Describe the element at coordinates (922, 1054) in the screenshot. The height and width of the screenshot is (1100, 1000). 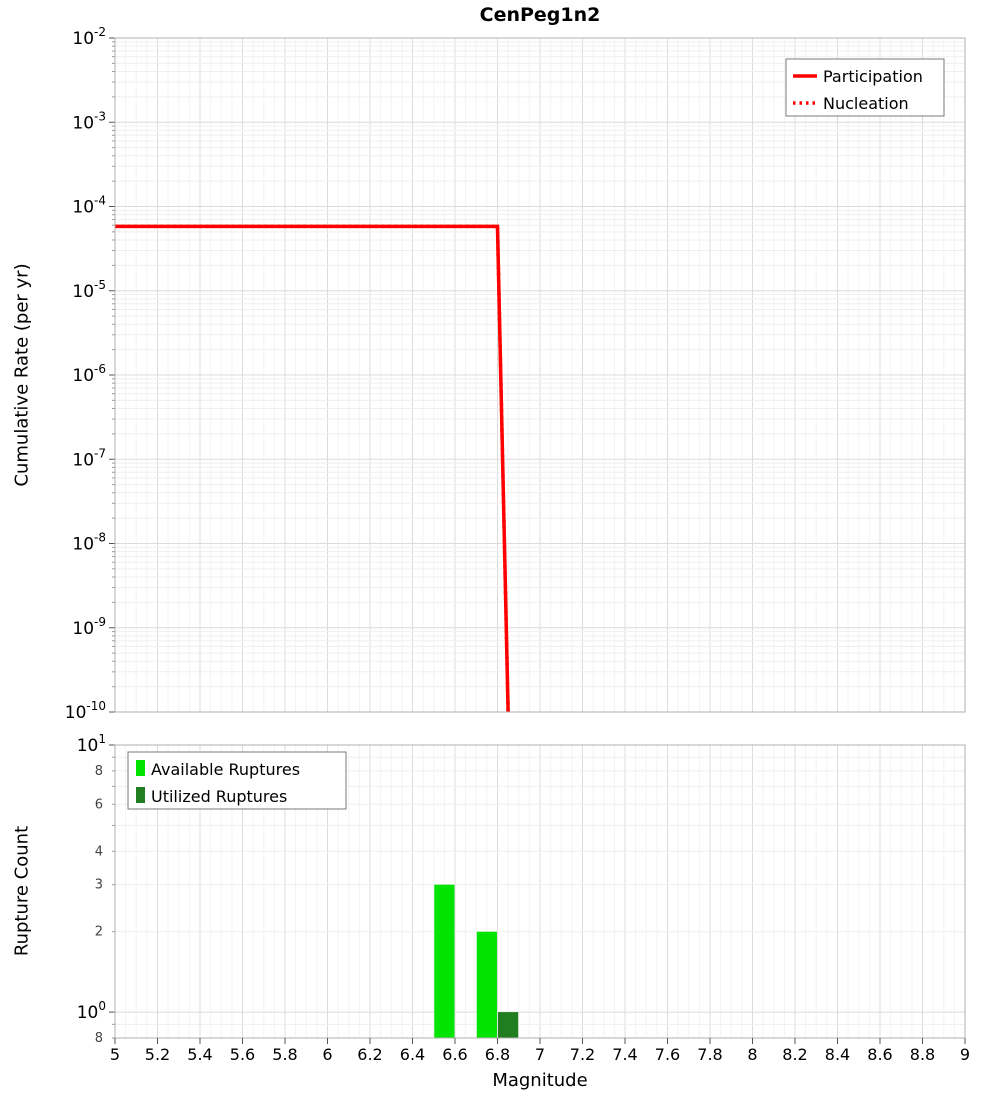
I see `xtick-label-8.8: 8.8` at that location.